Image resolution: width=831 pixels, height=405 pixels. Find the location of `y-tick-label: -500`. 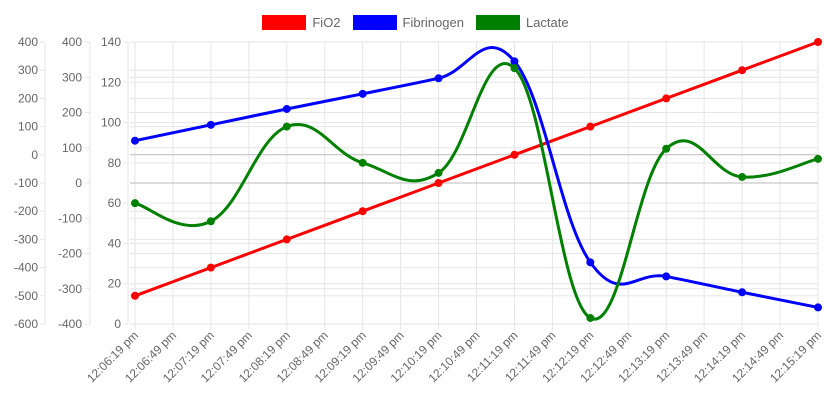

y-tick-label: -500 is located at coordinates (26, 296).